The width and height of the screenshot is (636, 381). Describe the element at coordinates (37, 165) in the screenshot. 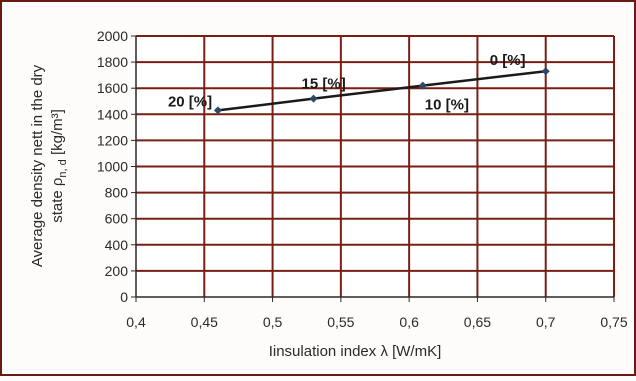

I see `y-axis-label-line1: Average density nett in the dry` at that location.